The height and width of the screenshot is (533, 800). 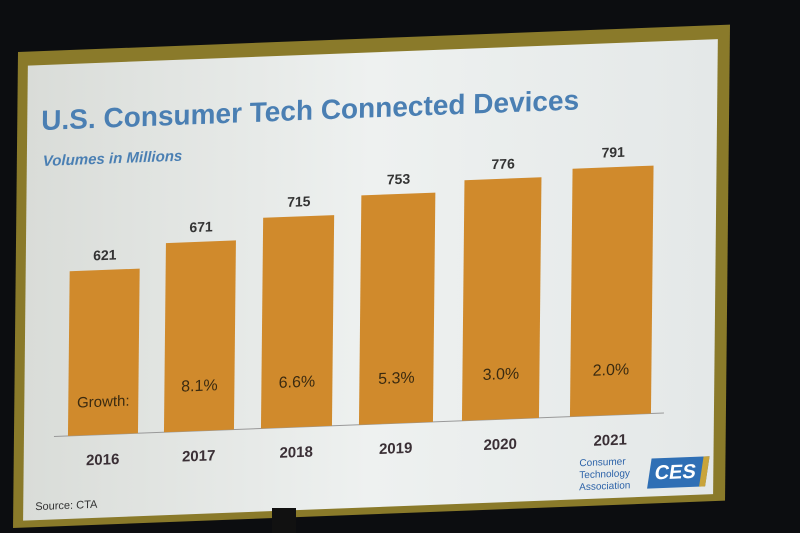 What do you see at coordinates (66, 506) in the screenshot?
I see `source-note: Source: CTA` at bounding box center [66, 506].